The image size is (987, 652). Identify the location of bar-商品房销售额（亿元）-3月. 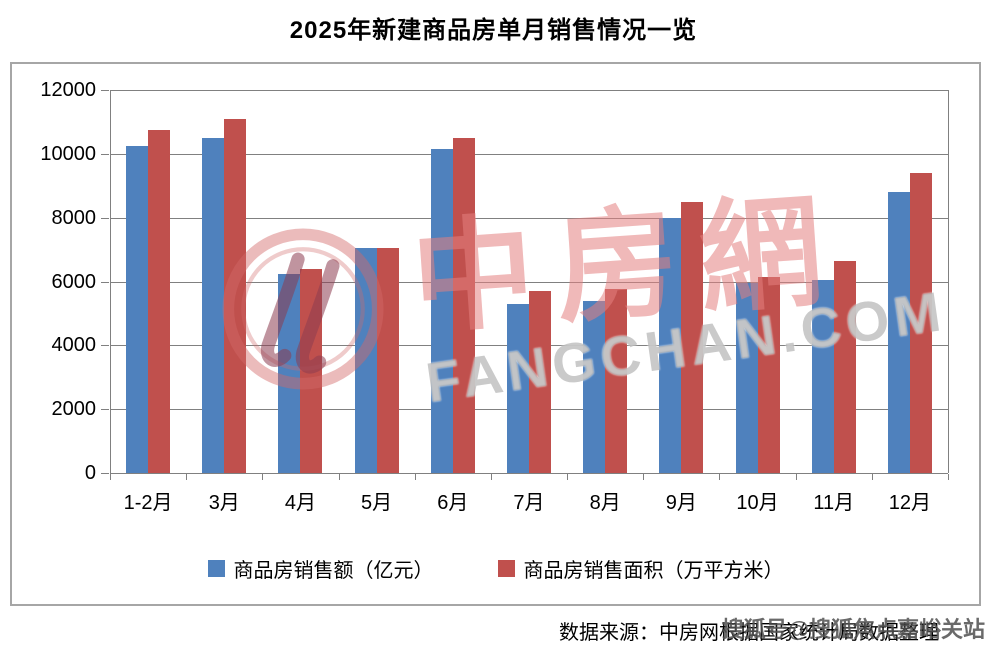
(213, 305).